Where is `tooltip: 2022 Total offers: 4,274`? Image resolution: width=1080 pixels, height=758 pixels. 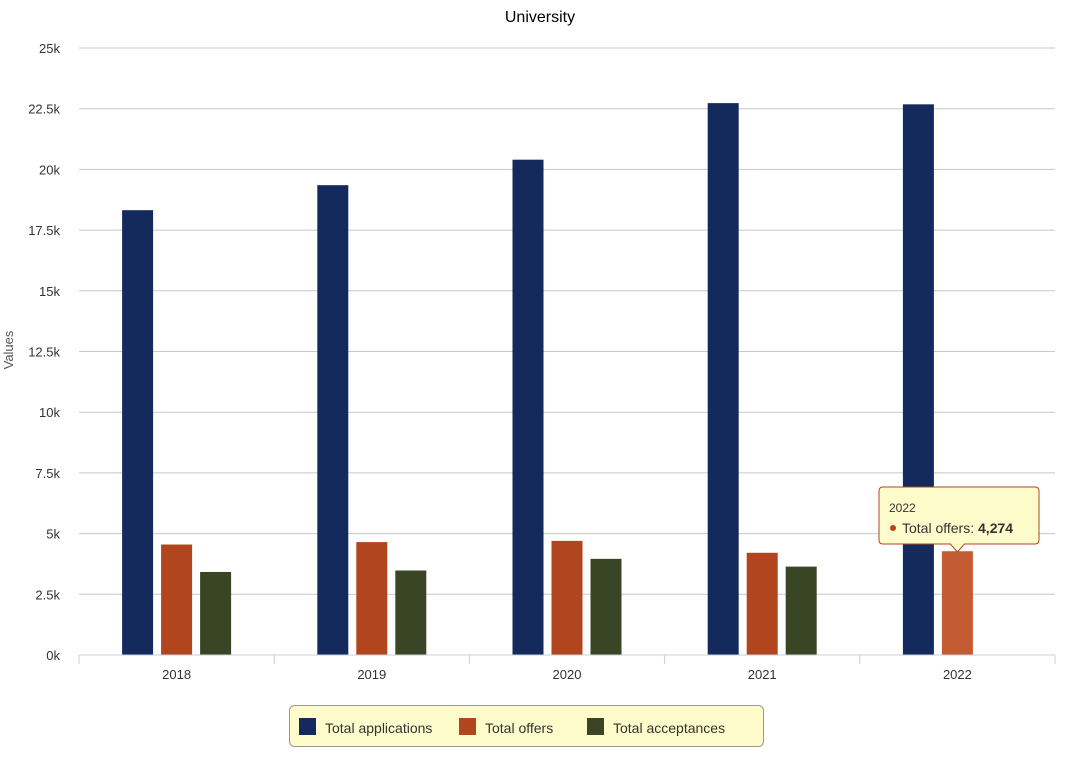 tooltip: 2022 Total offers: 4,274 is located at coordinates (959, 519).